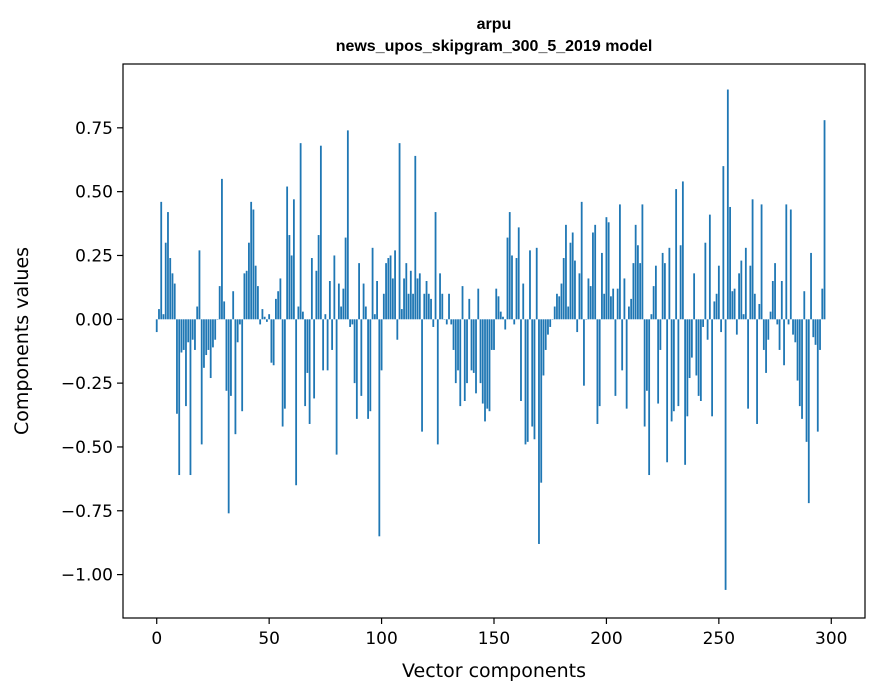  Describe the element at coordinates (87, 448) in the screenshot. I see `y-tick-label: −0.50` at that location.